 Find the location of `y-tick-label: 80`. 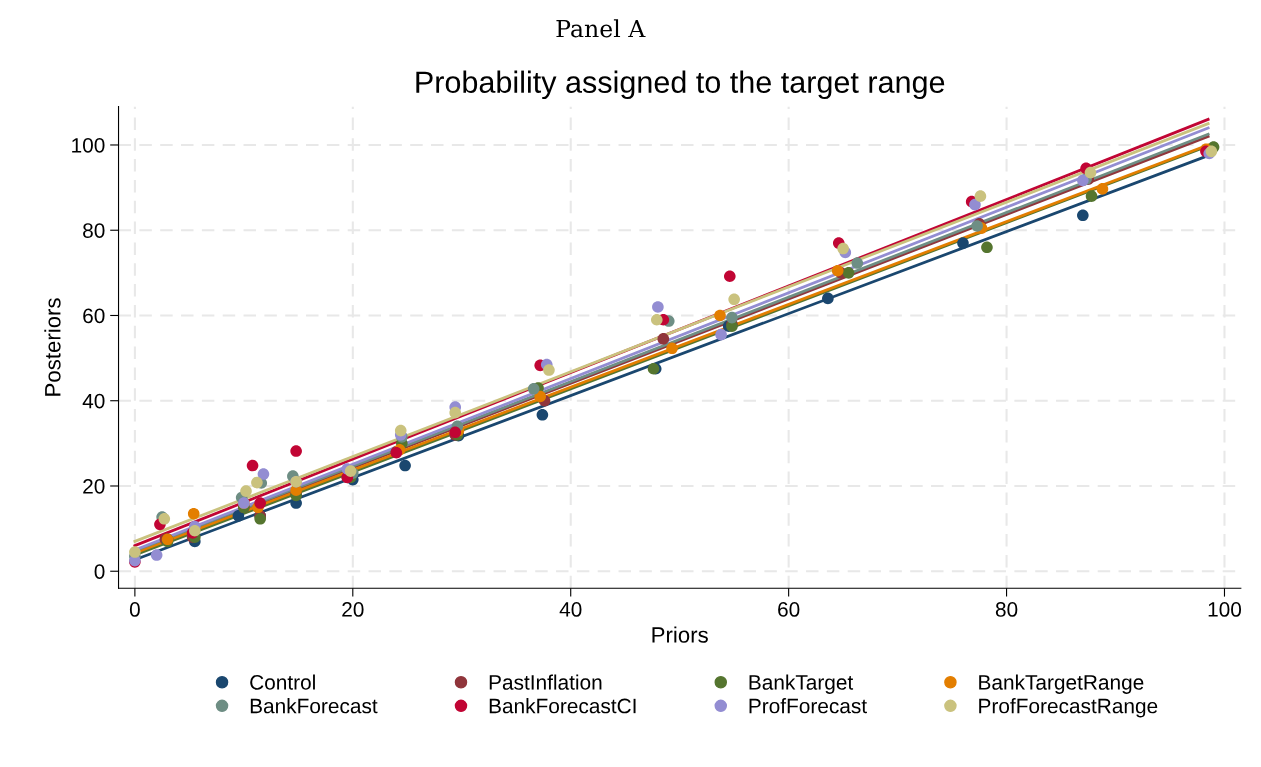

y-tick-label: 80 is located at coordinates (94, 230).